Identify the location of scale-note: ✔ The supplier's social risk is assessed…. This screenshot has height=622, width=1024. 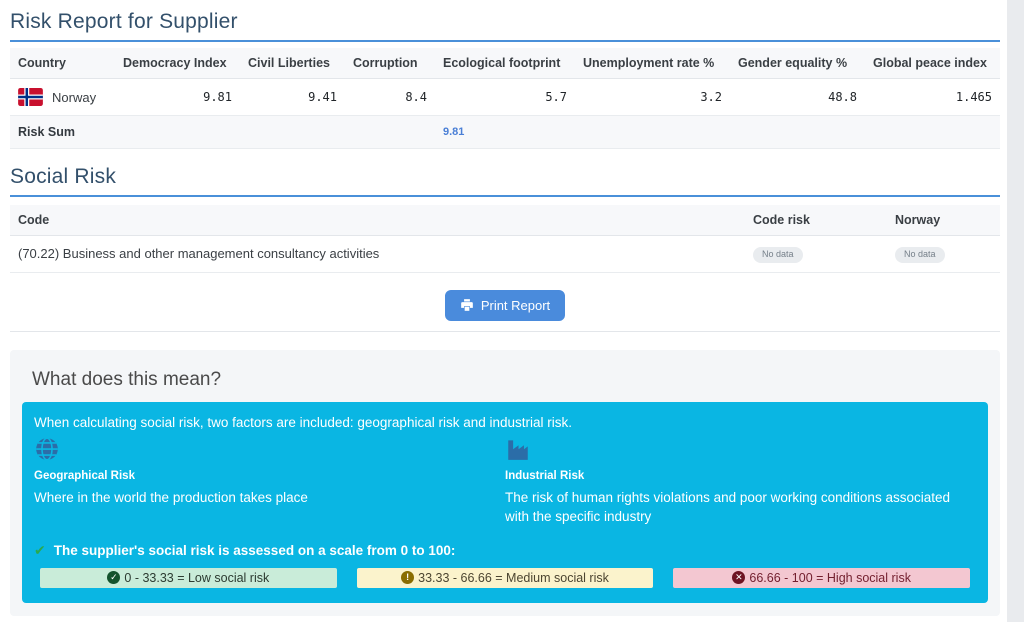
(505, 550).